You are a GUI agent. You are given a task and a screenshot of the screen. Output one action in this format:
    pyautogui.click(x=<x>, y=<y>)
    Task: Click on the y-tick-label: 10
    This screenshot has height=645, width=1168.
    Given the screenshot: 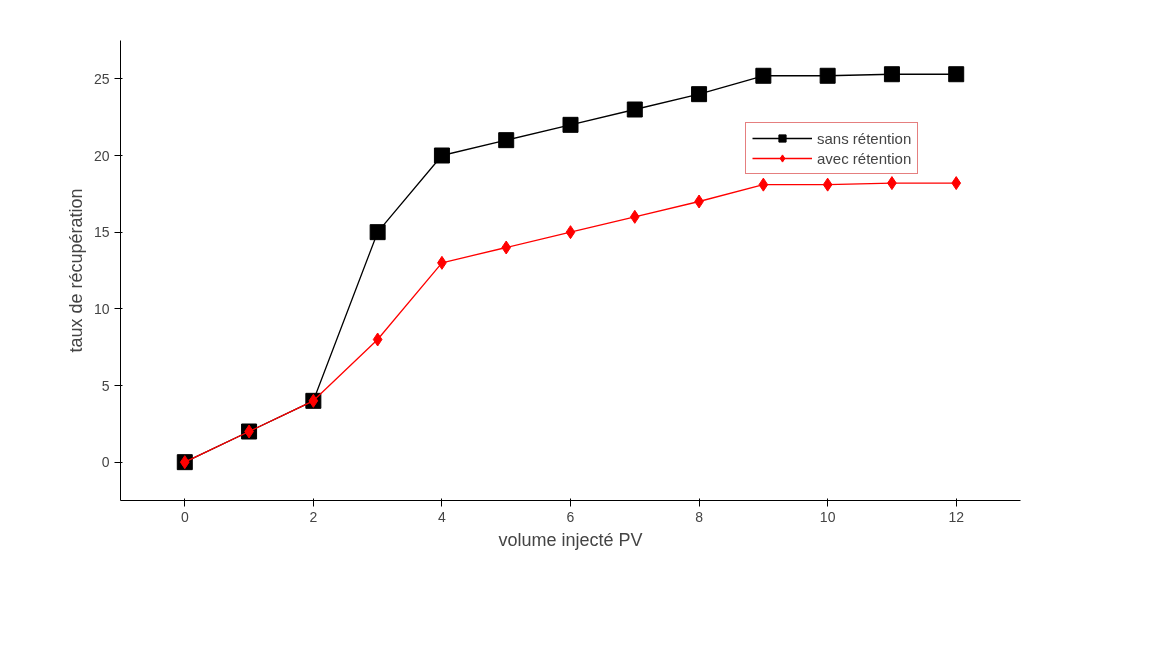 What is the action you would take?
    pyautogui.click(x=101, y=308)
    